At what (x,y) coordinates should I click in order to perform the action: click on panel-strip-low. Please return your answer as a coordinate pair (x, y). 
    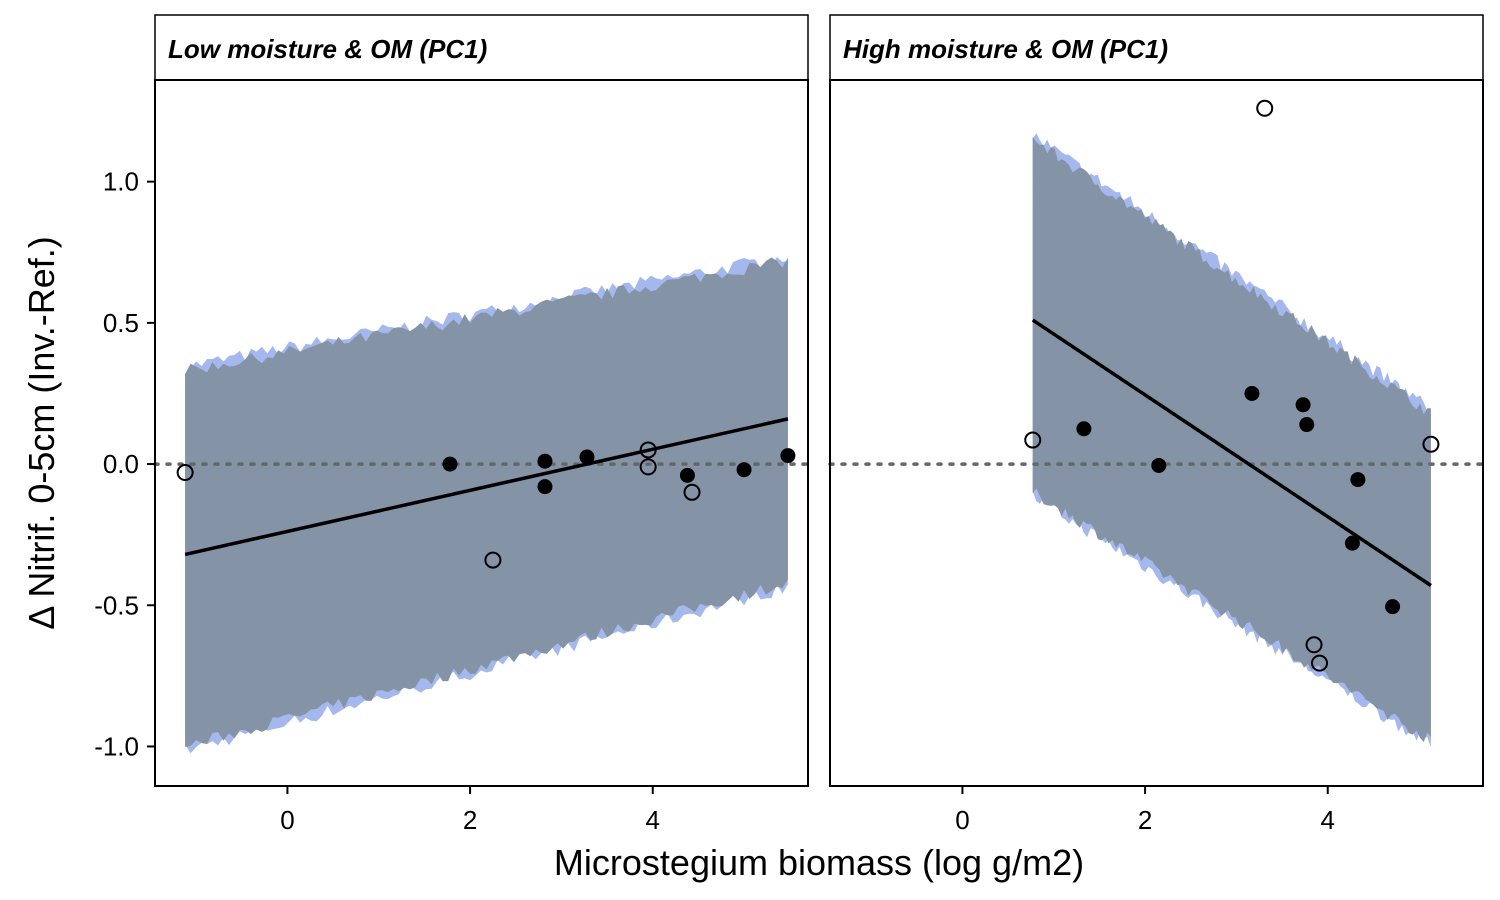
    Looking at the image, I should click on (481, 47).